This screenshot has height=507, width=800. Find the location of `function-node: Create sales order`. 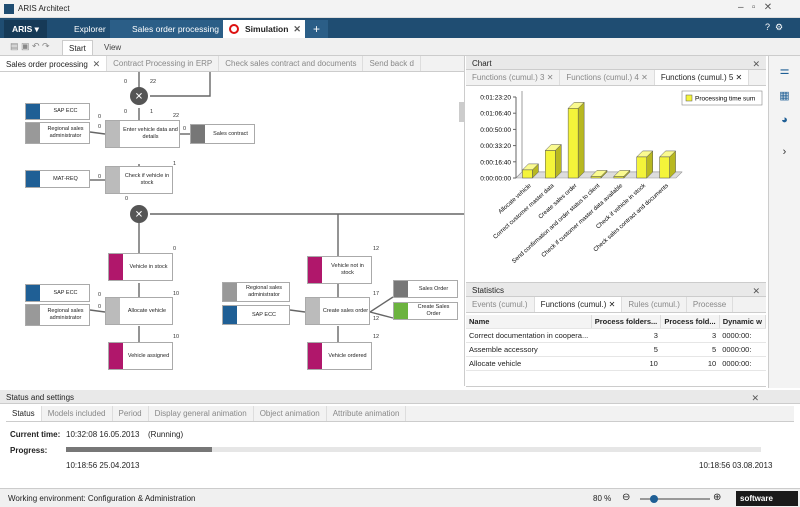

function-node: Create sales order is located at coordinates (337, 311).